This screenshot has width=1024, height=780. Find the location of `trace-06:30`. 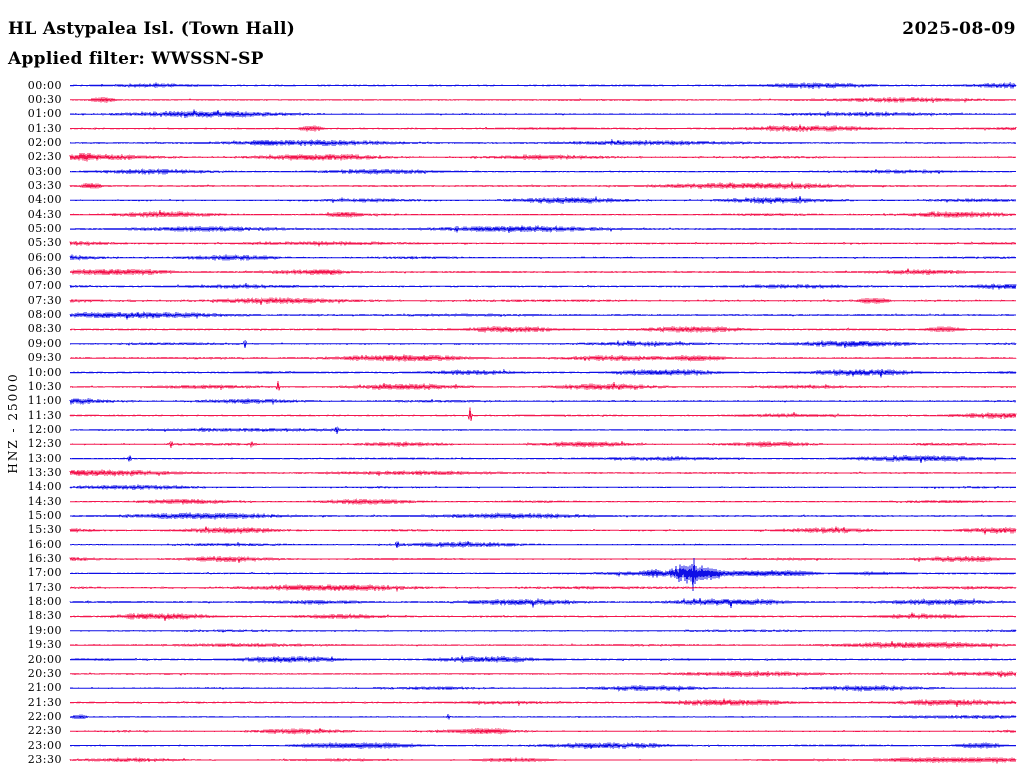

trace-06:30 is located at coordinates (543, 272).